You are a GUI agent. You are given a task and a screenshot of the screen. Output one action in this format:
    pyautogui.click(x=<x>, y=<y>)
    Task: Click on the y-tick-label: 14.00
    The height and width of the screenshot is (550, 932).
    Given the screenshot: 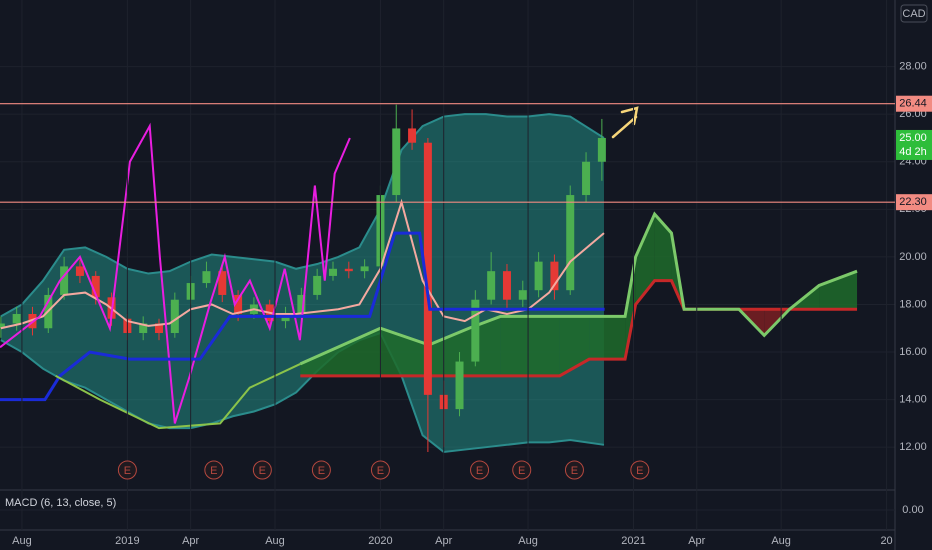 What is the action you would take?
    pyautogui.click(x=913, y=400)
    